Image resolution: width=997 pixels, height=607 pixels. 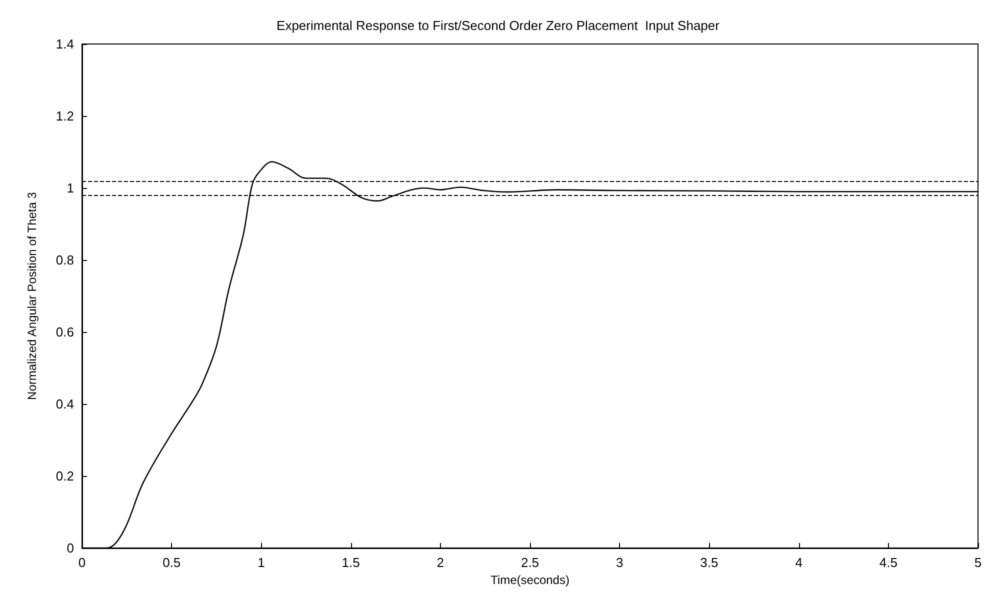 What do you see at coordinates (498, 25) in the screenshot?
I see `chart-title: Experimental Response to First/Second Order Zero Placement Input Shaper` at bounding box center [498, 25].